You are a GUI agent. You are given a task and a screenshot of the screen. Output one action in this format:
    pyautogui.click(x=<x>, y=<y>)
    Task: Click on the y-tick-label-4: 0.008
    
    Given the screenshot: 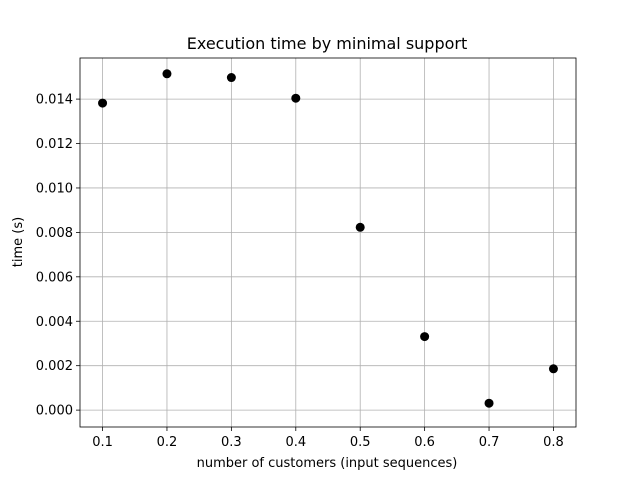 What is the action you would take?
    pyautogui.click(x=54, y=233)
    